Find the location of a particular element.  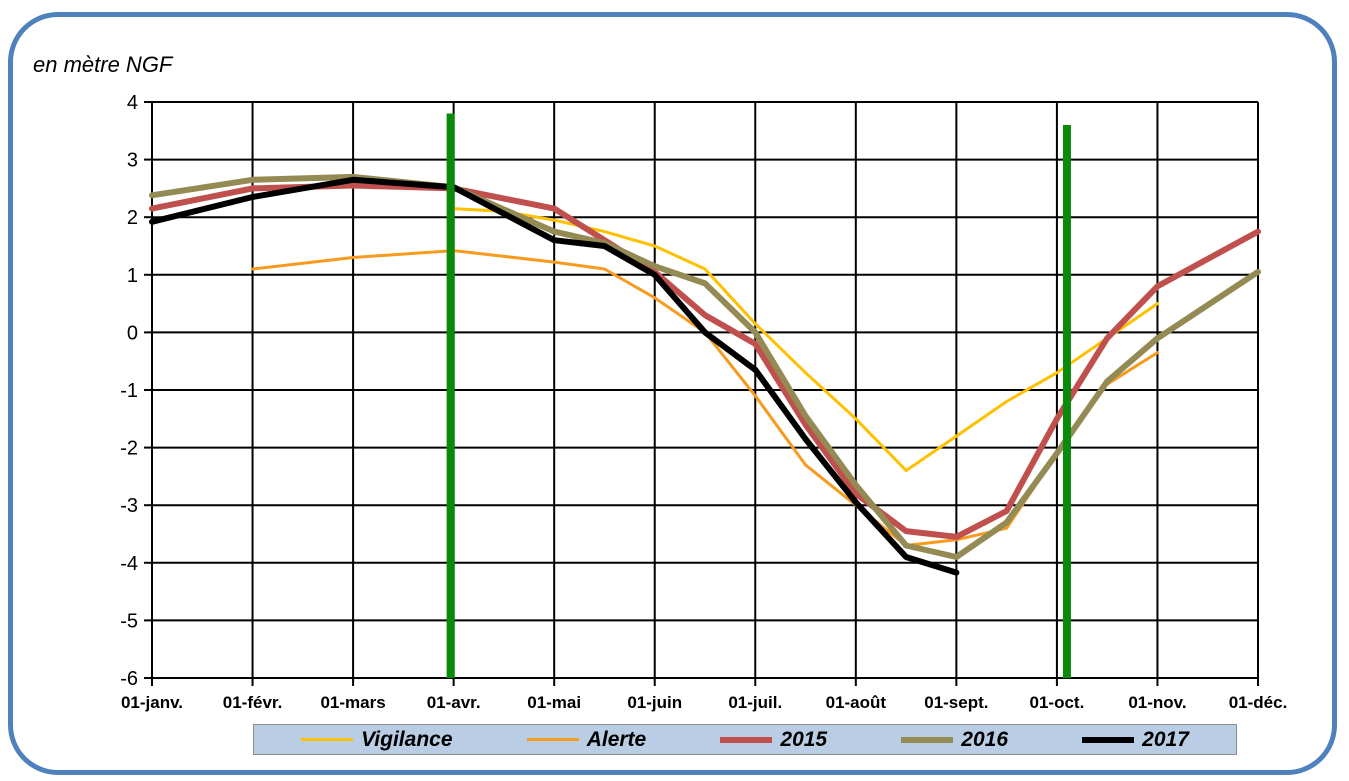

x-tick-label: 01-nov. is located at coordinates (1157, 702).